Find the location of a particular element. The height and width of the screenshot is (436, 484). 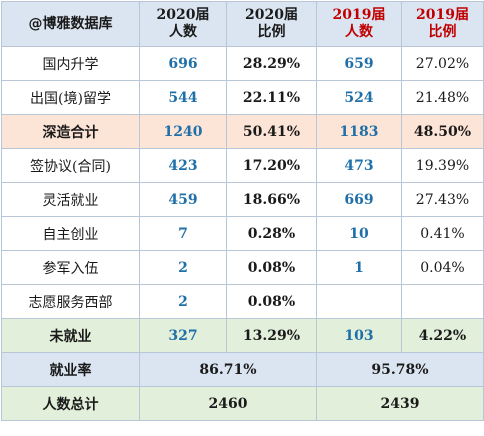

table-row: 自主创业 7 0.28% 10 0.41% is located at coordinates (242, 233).